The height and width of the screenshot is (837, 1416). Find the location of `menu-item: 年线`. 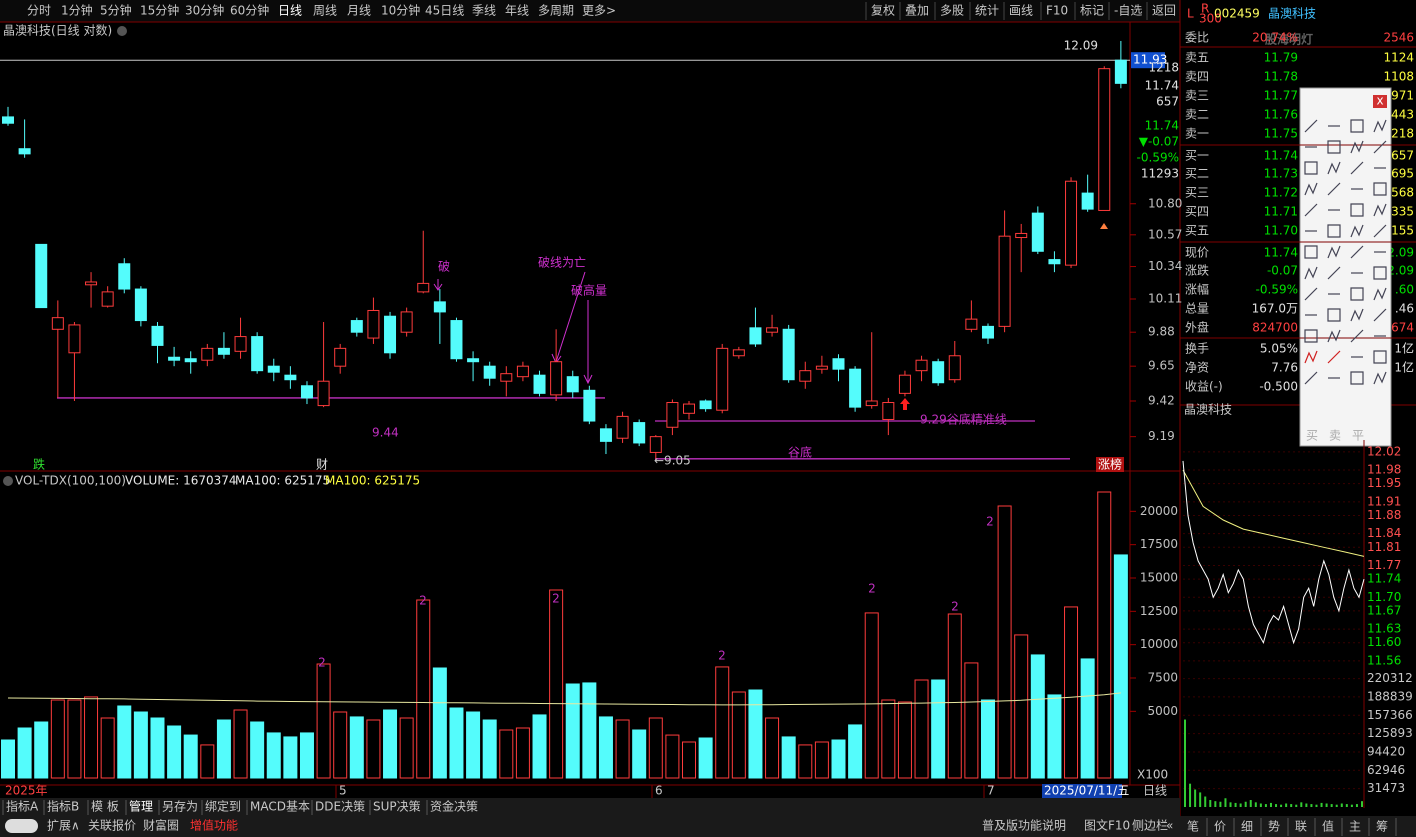

menu-item: 年线 is located at coordinates (517, 11).